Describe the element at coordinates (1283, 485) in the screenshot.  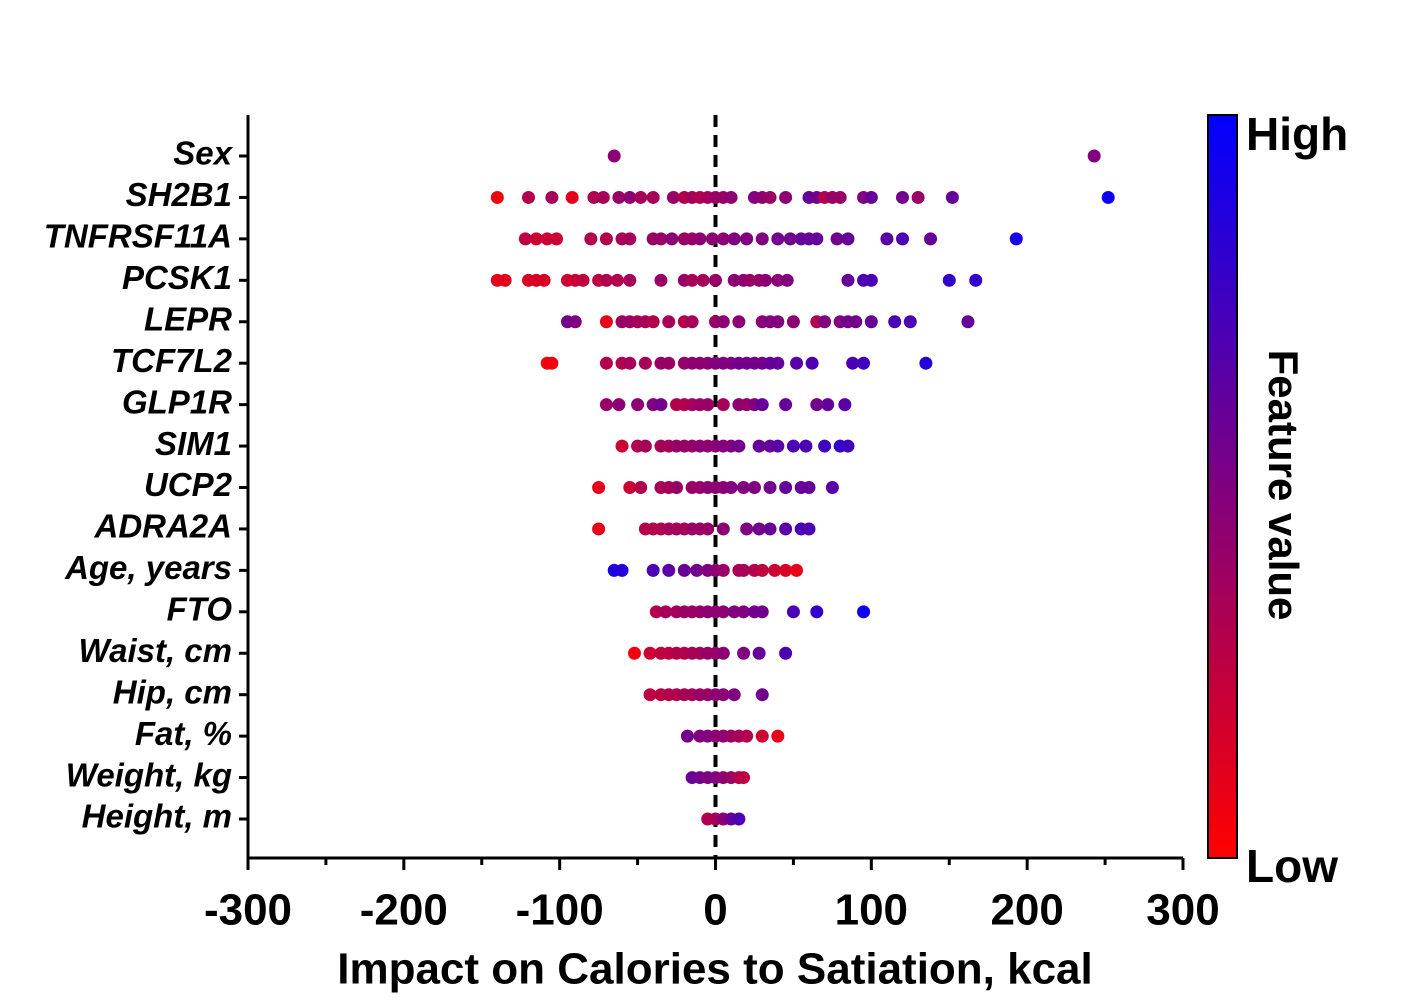
I see `colorbar-title: Feature value` at that location.